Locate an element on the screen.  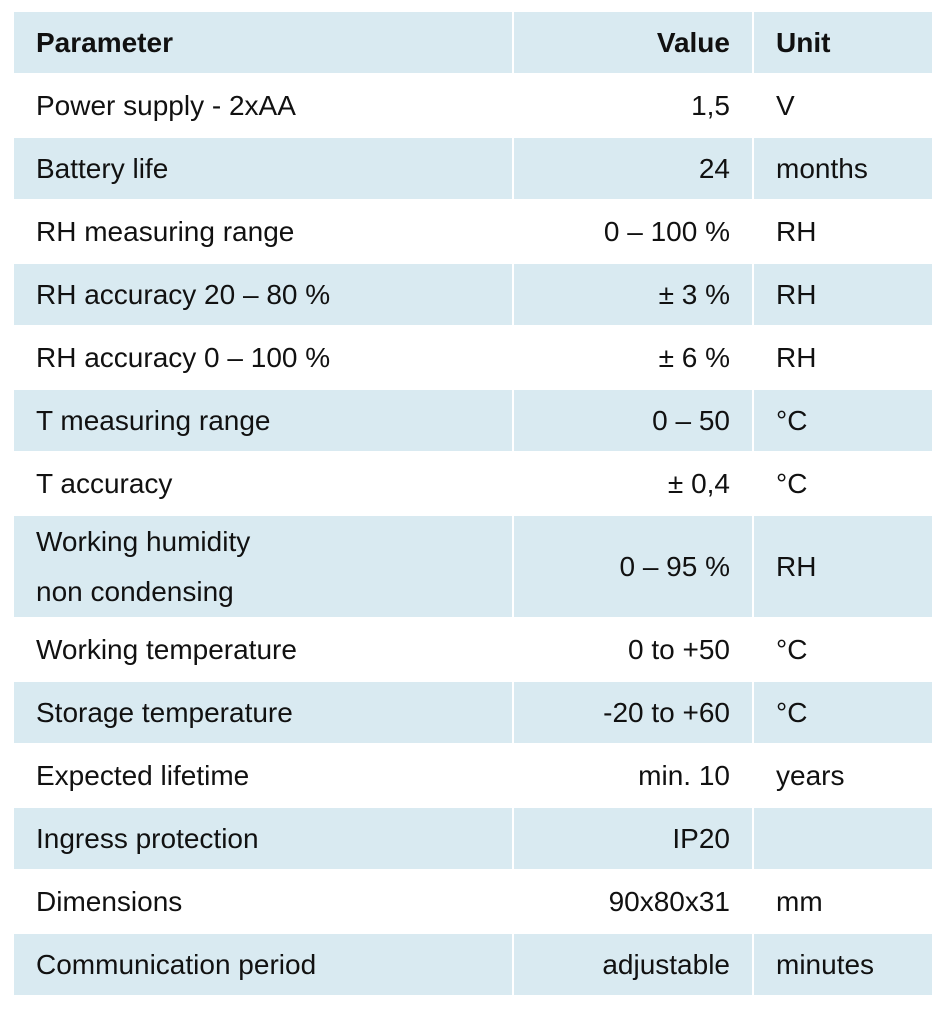
table-cell: Expected lifetime is located at coordinates (263, 775).